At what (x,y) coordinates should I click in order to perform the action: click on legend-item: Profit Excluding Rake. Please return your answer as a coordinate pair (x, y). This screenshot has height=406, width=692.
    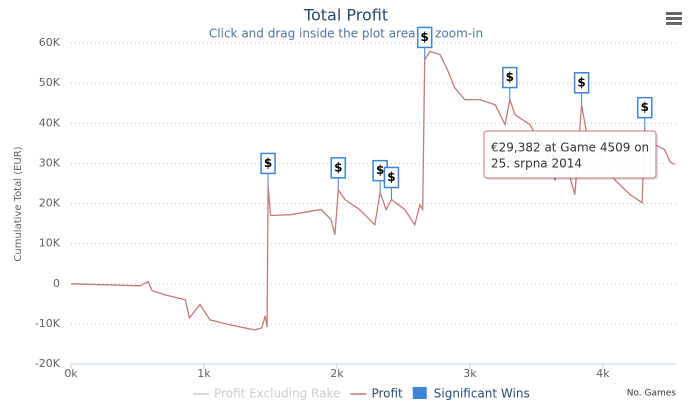
    Looking at the image, I should click on (266, 394).